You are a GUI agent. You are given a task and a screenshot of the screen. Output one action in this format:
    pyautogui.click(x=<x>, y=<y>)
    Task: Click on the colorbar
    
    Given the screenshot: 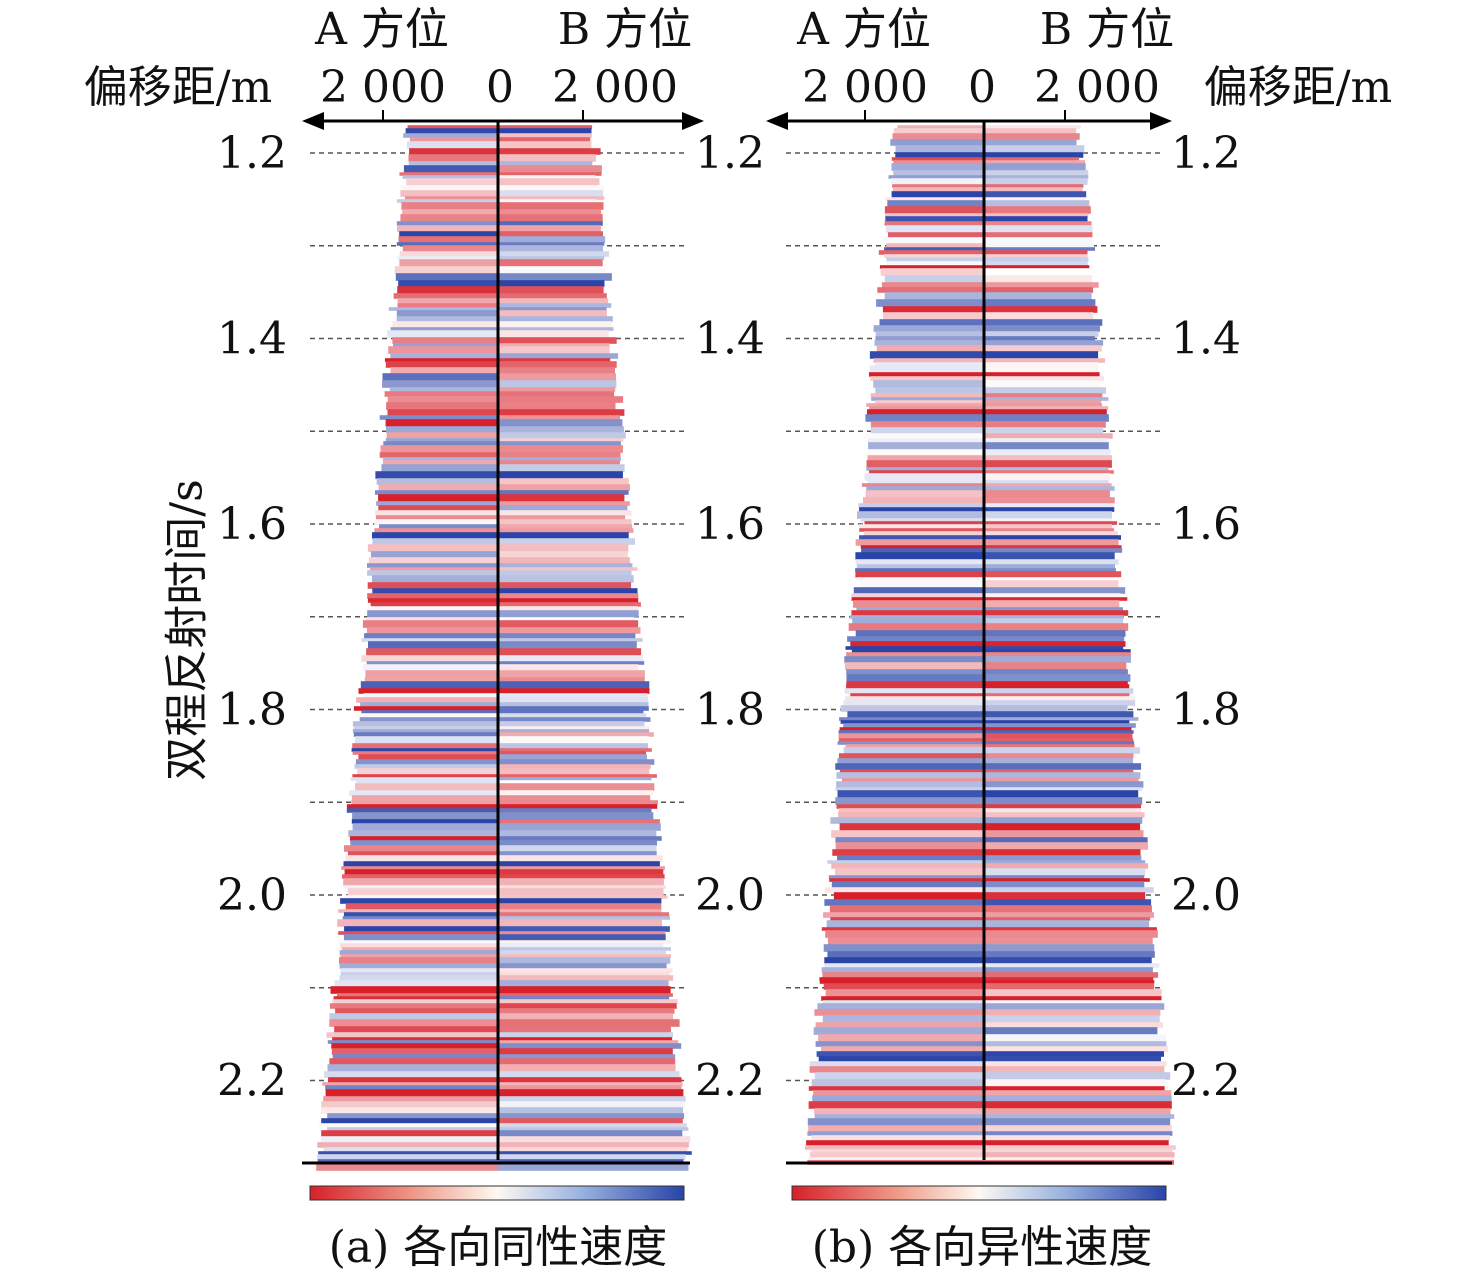 What is the action you would take?
    pyautogui.click(x=979, y=1193)
    